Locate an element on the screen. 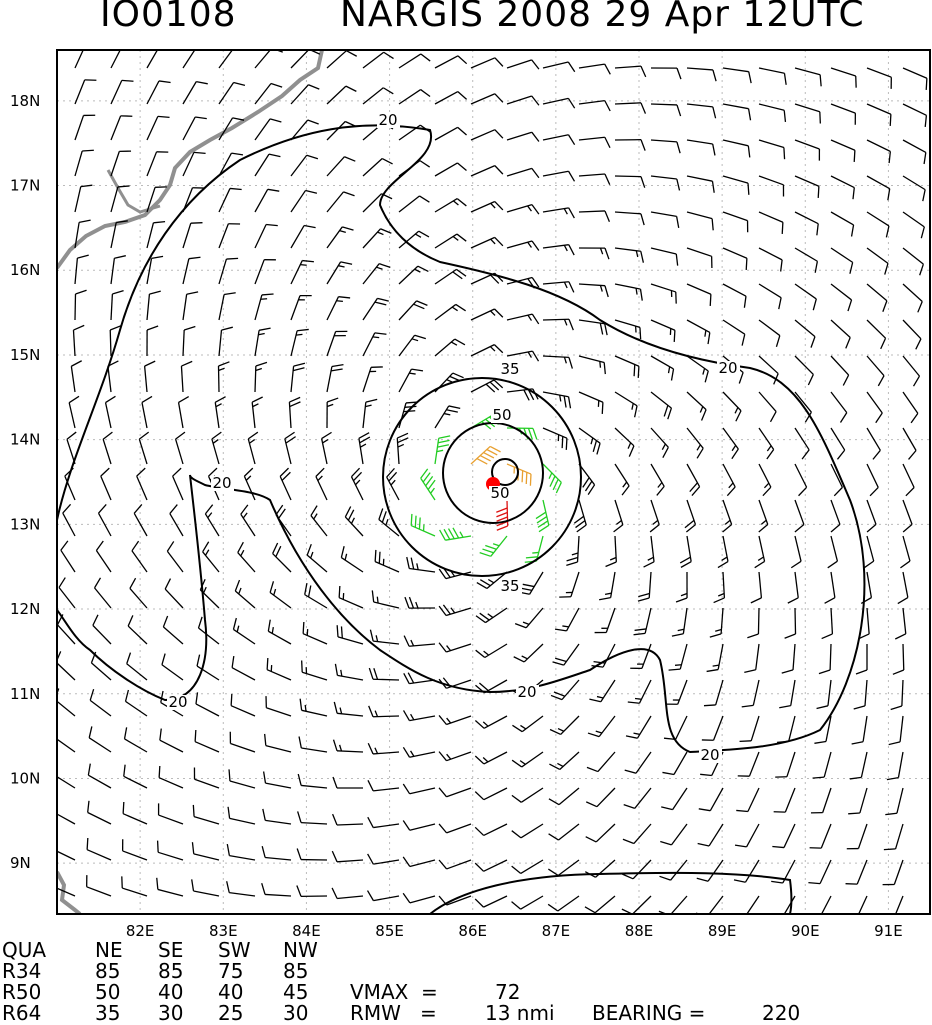 The height and width of the screenshot is (1025, 932). lat-tick-label: 11N is located at coordinates (25, 694).